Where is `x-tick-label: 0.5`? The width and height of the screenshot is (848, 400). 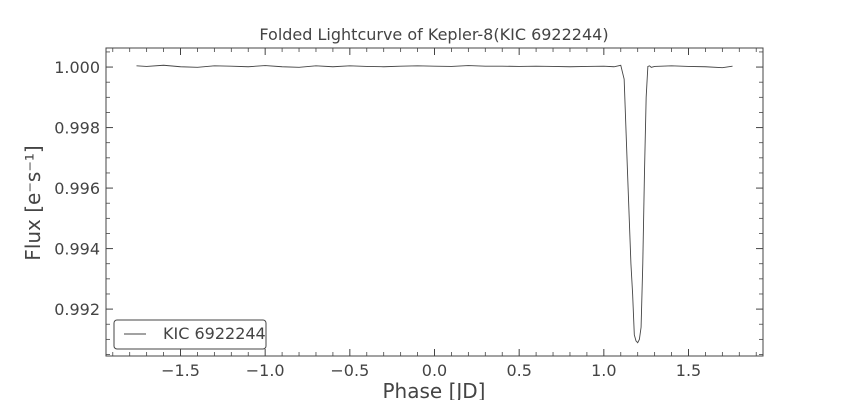
x-tick-label: 0.5 is located at coordinates (518, 370).